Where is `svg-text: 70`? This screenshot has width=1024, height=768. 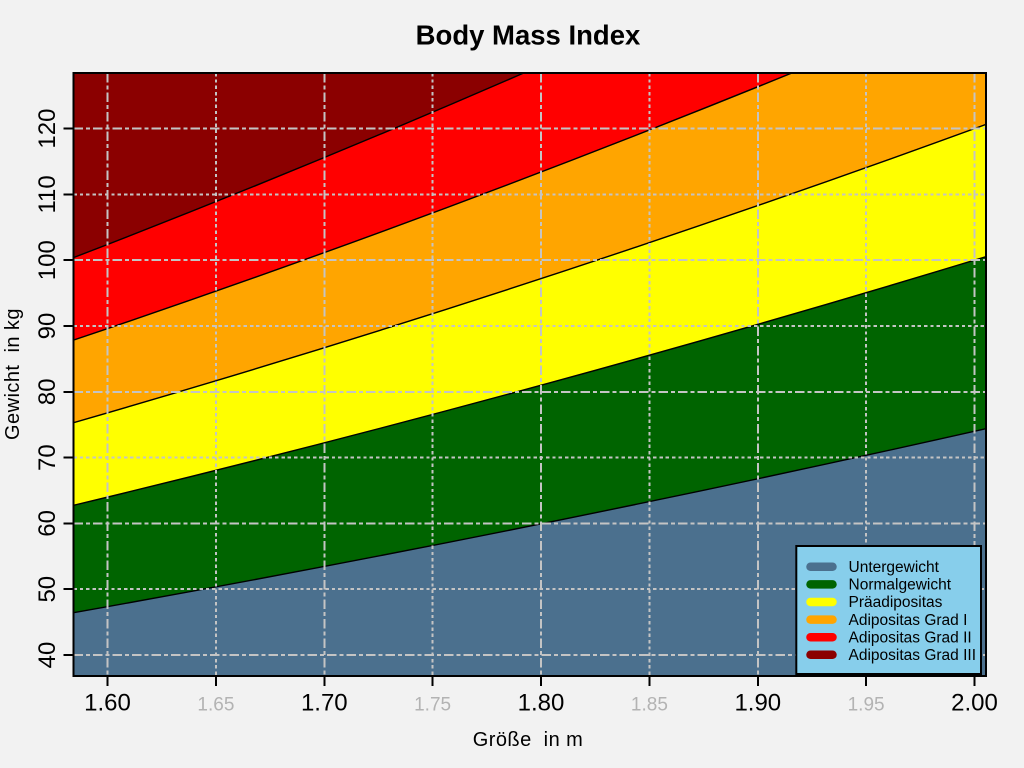
svg-text: 70 is located at coordinates (47, 457).